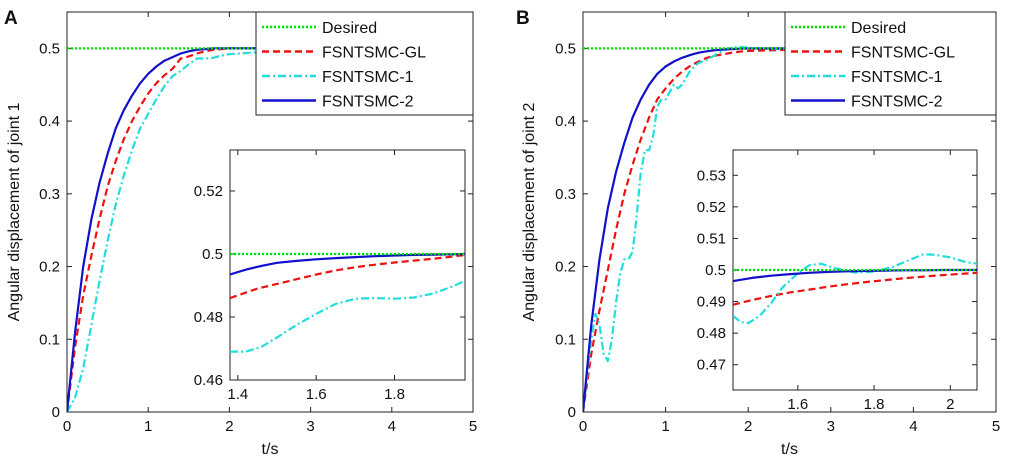  Describe the element at coordinates (711, 302) in the screenshot. I see `inset-y-tick-label: 0.49` at that location.